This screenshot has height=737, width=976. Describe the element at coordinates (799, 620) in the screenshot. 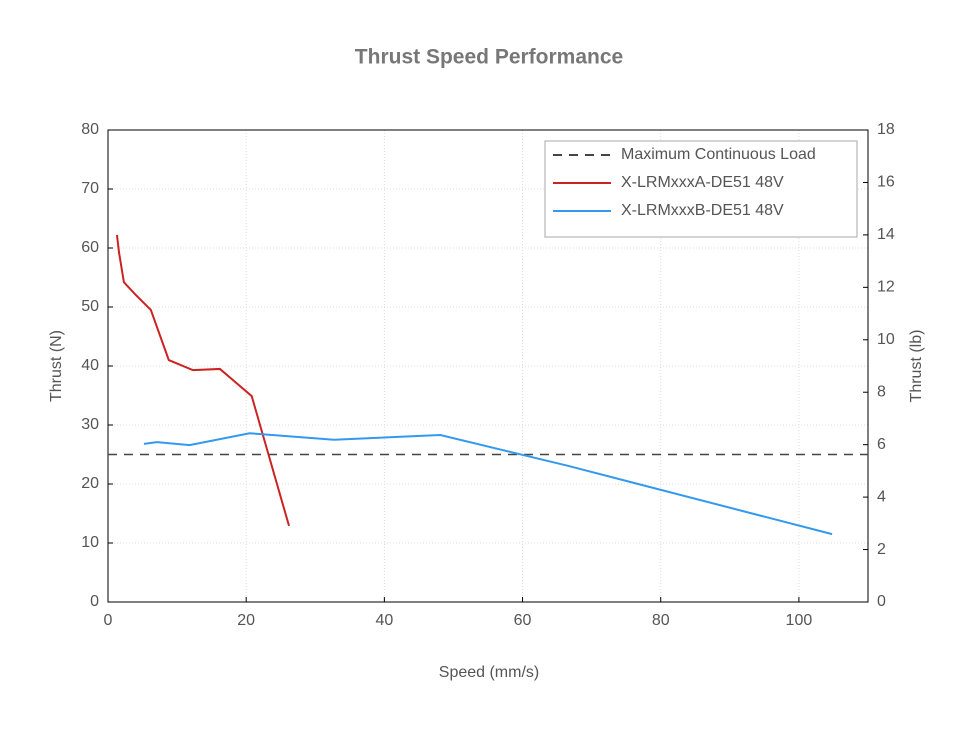

I see `x-tick-label: 100` at that location.